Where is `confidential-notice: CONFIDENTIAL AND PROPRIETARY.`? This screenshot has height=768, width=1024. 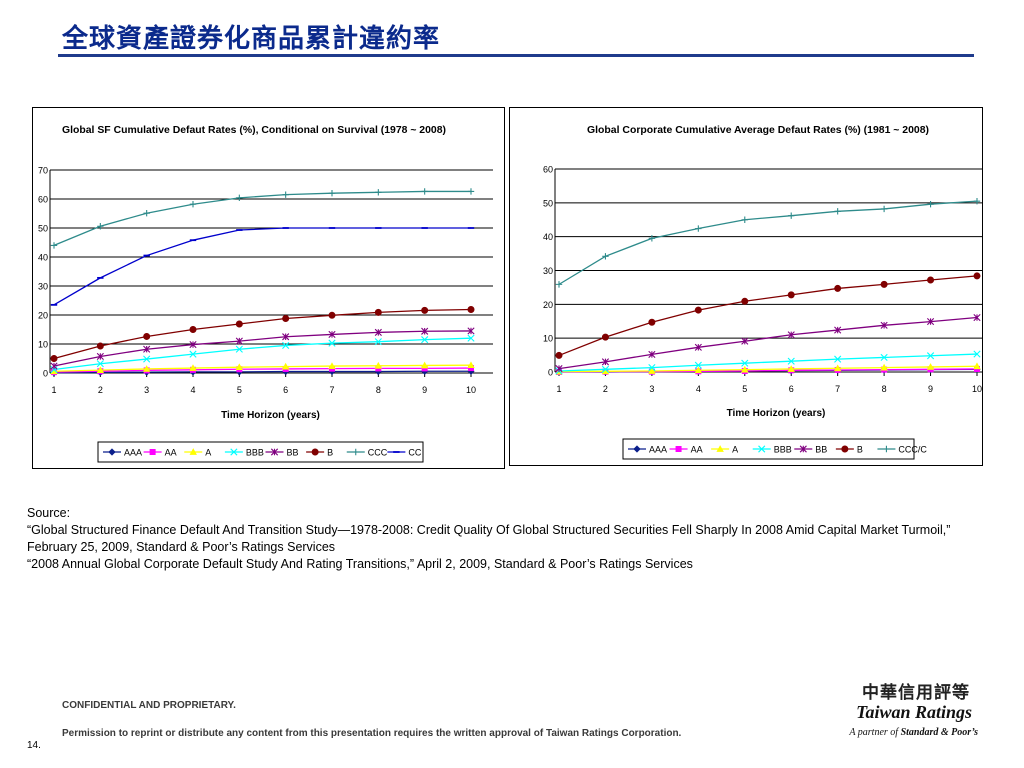
confidential-notice: CONFIDENTIAL AND PROPRIETARY. is located at coordinates (149, 705).